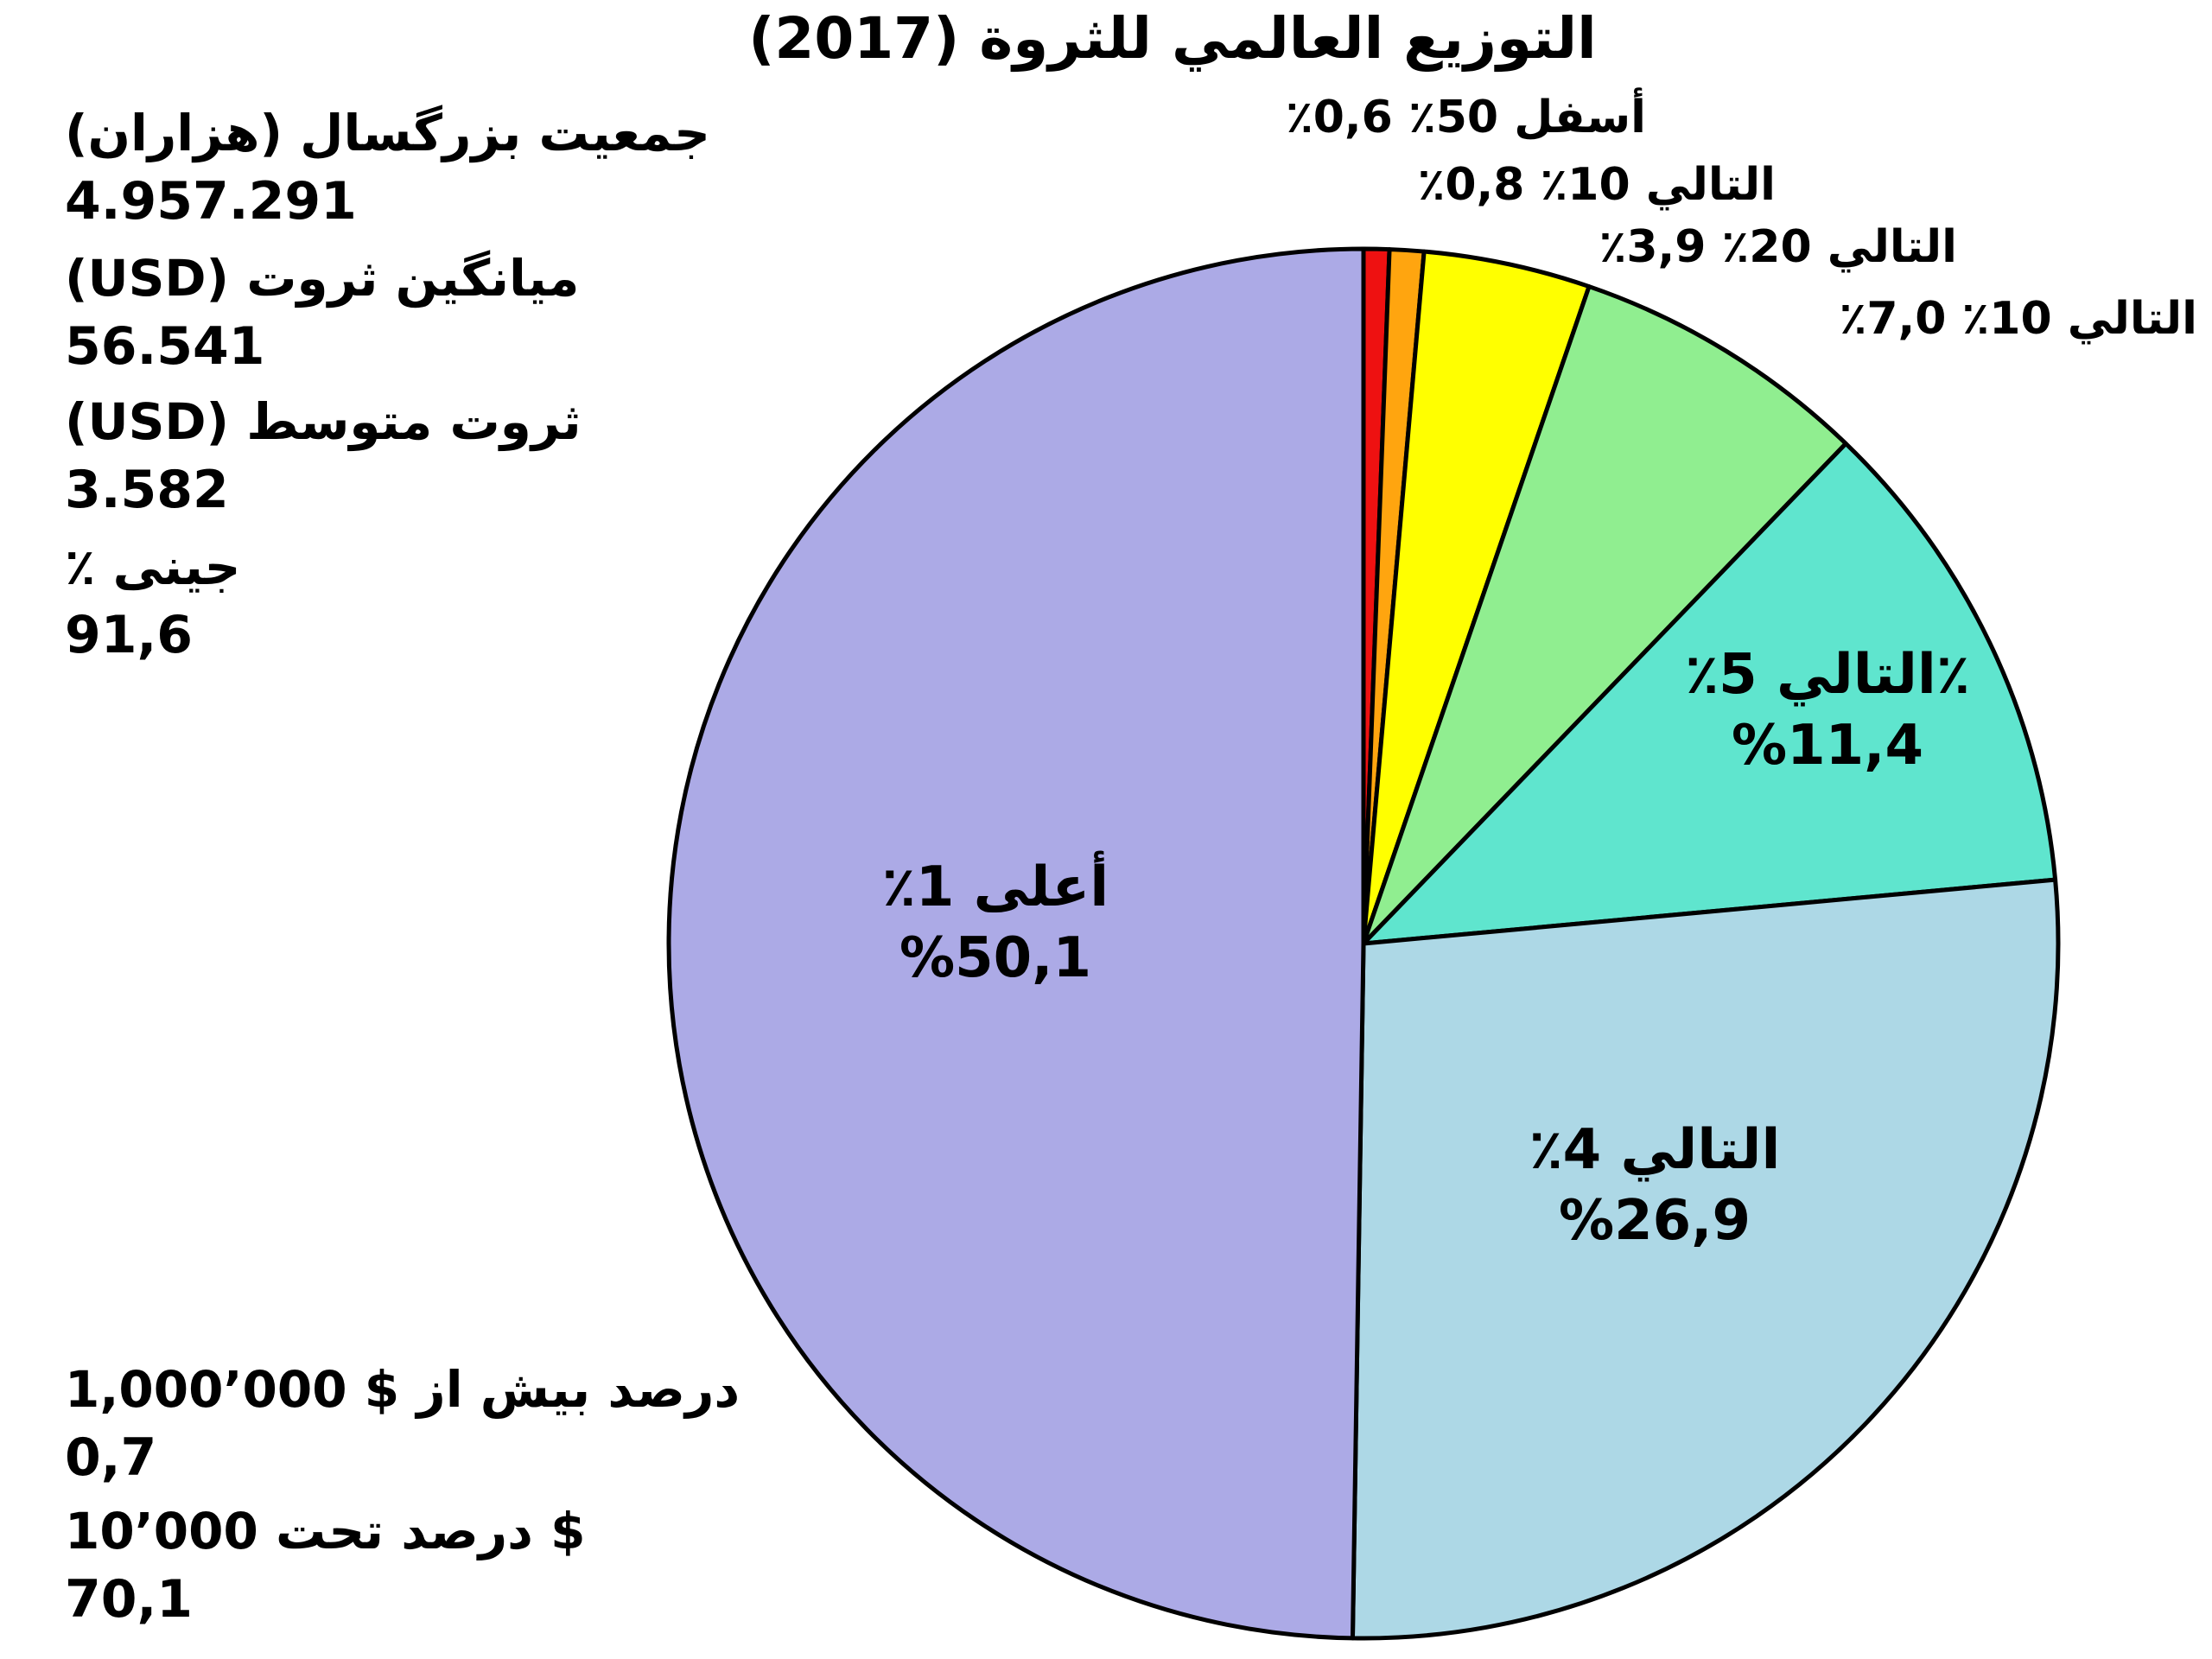 The image size is (2212, 1659). I want to click on stat-pct-below-10k: $ درصد تحت 10٬000 70,1, so click(325, 1563).